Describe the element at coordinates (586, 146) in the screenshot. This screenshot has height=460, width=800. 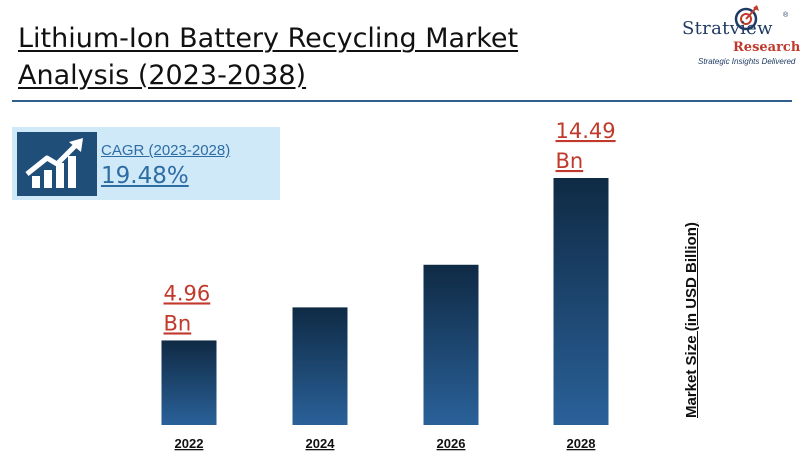
I see `data-label-2028: 14.49 Bn` at that location.